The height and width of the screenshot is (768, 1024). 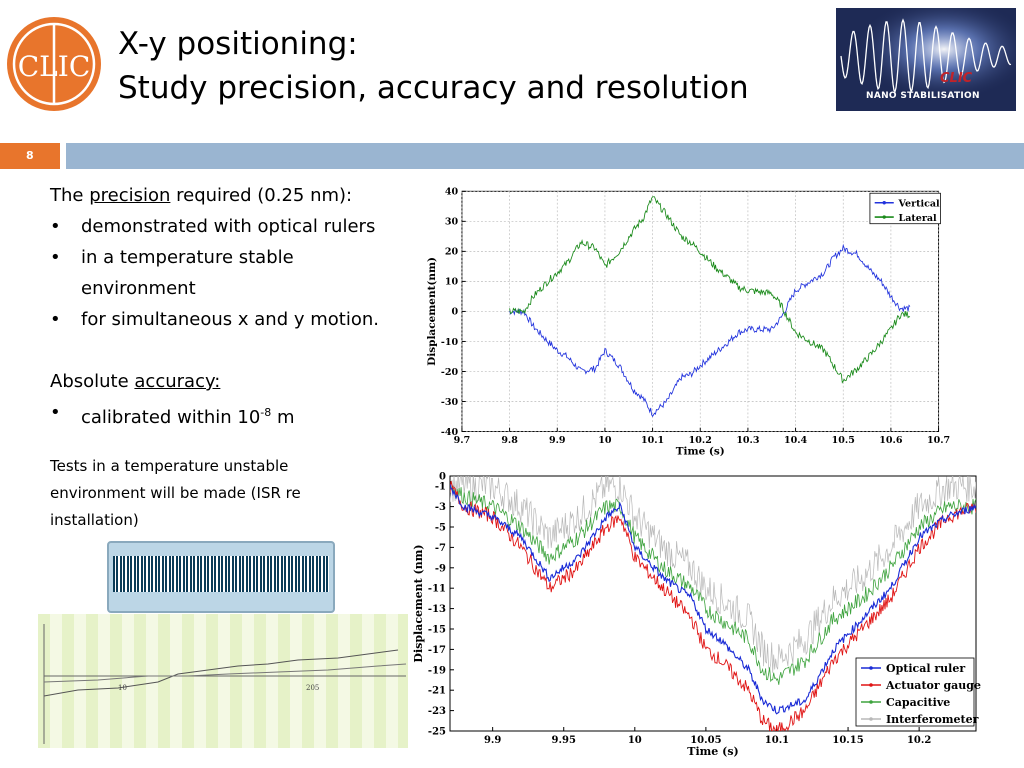 What do you see at coordinates (130, 195) in the screenshot?
I see `precision-word: precision` at bounding box center [130, 195].